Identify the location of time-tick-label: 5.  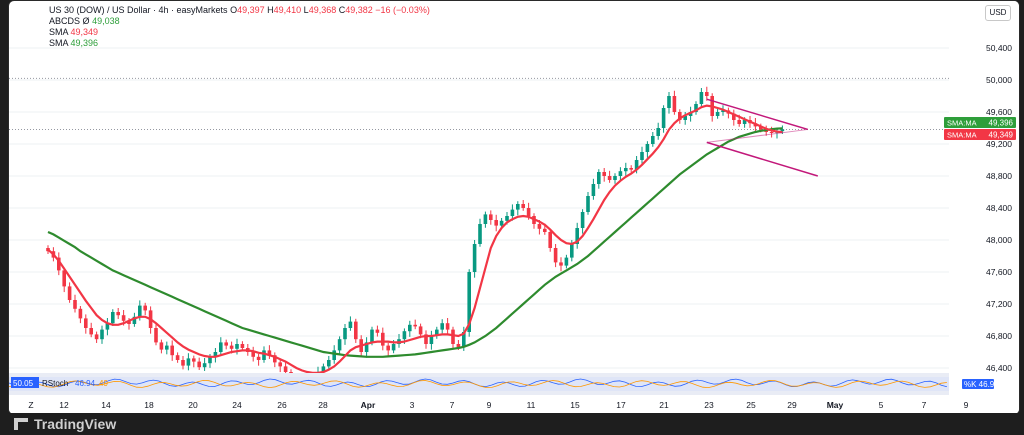
(881, 405).